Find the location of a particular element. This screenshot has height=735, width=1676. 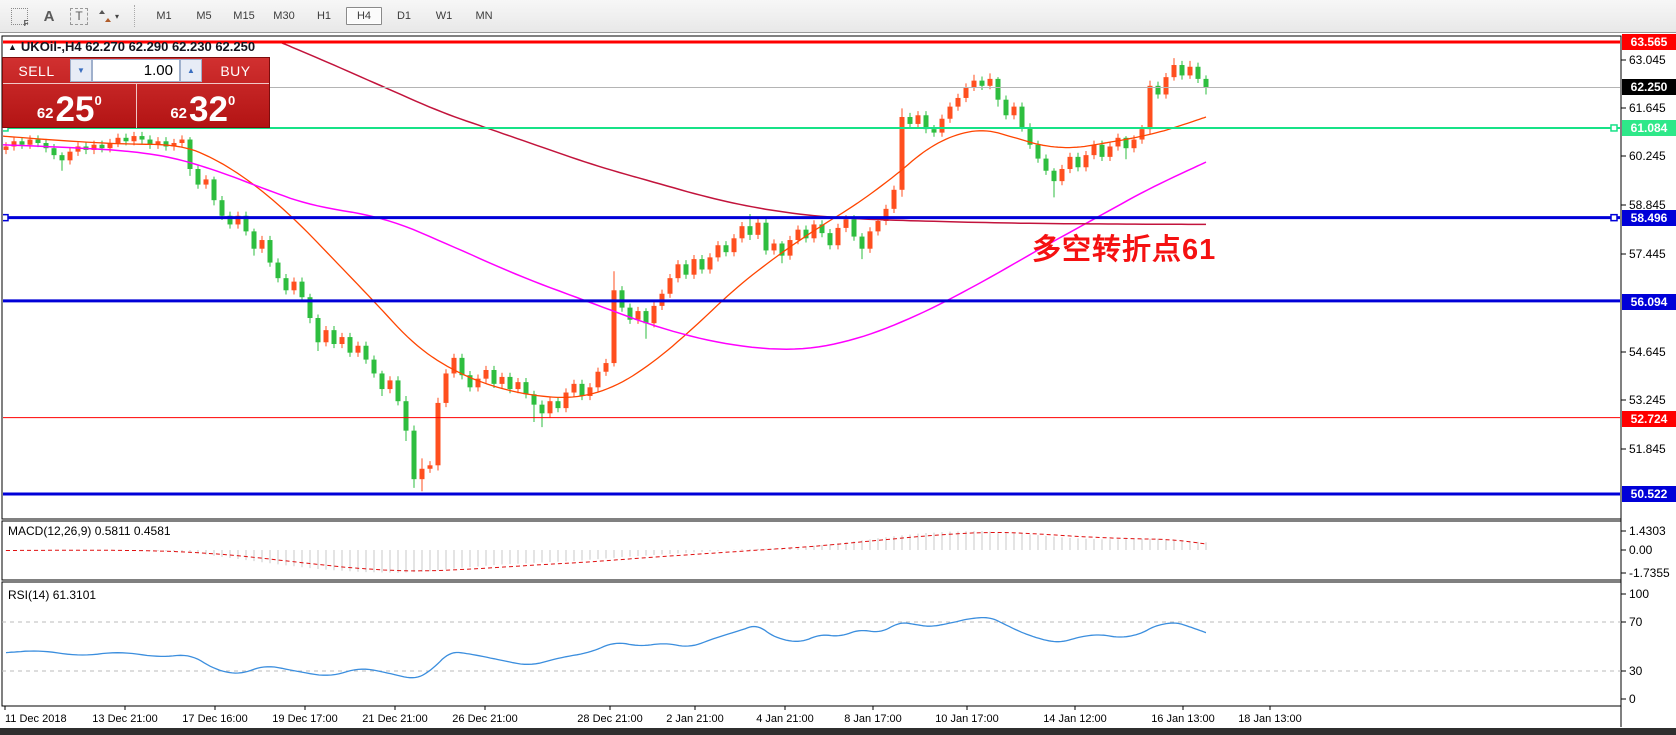

time-axis-label: 17 Dec 16:00 is located at coordinates (215, 719).